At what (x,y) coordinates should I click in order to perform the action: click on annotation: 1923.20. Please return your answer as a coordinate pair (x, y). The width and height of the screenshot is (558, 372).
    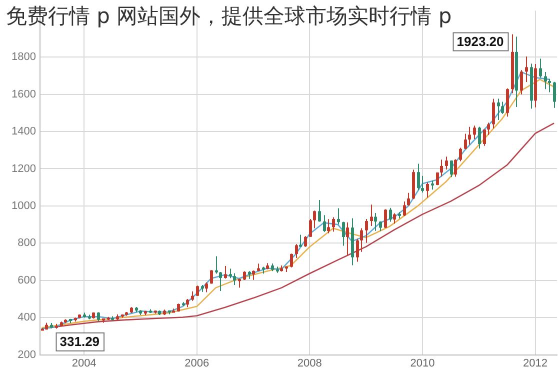
    Looking at the image, I should click on (480, 41).